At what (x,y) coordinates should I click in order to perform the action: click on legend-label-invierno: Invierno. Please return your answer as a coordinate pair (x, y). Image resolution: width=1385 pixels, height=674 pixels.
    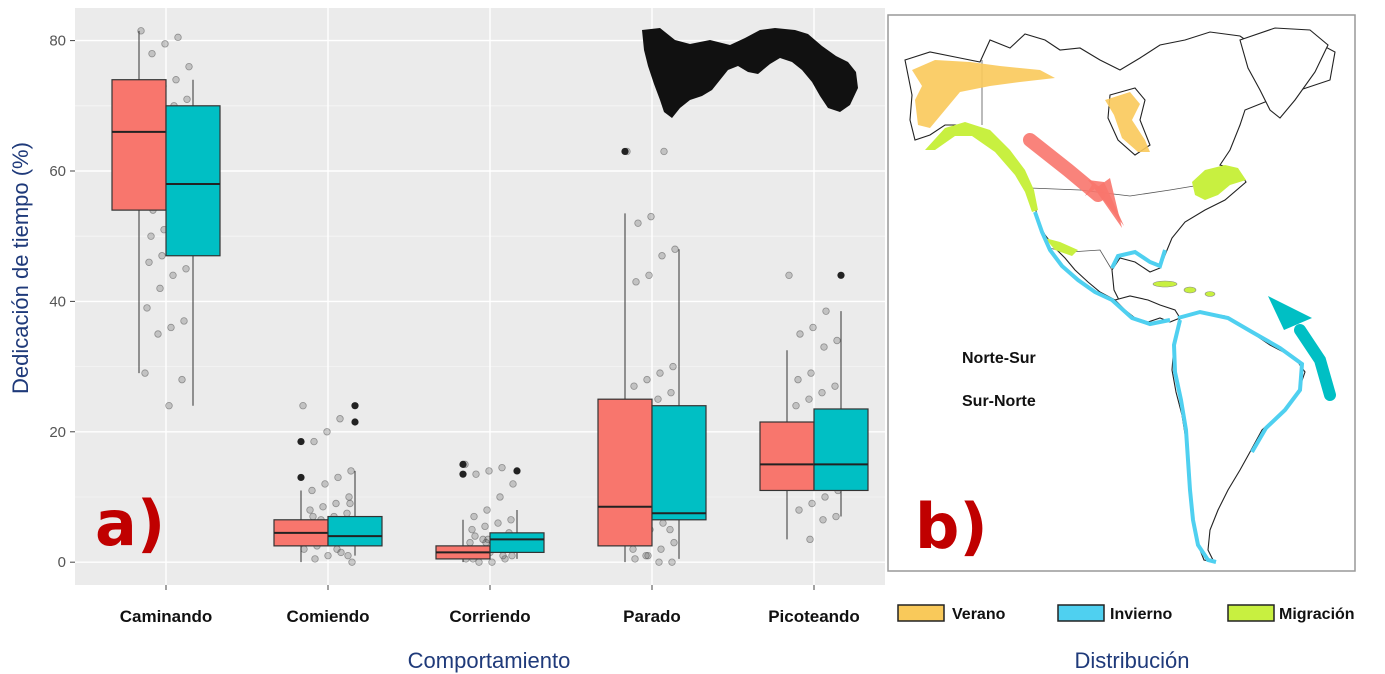
    Looking at the image, I should click on (1141, 614).